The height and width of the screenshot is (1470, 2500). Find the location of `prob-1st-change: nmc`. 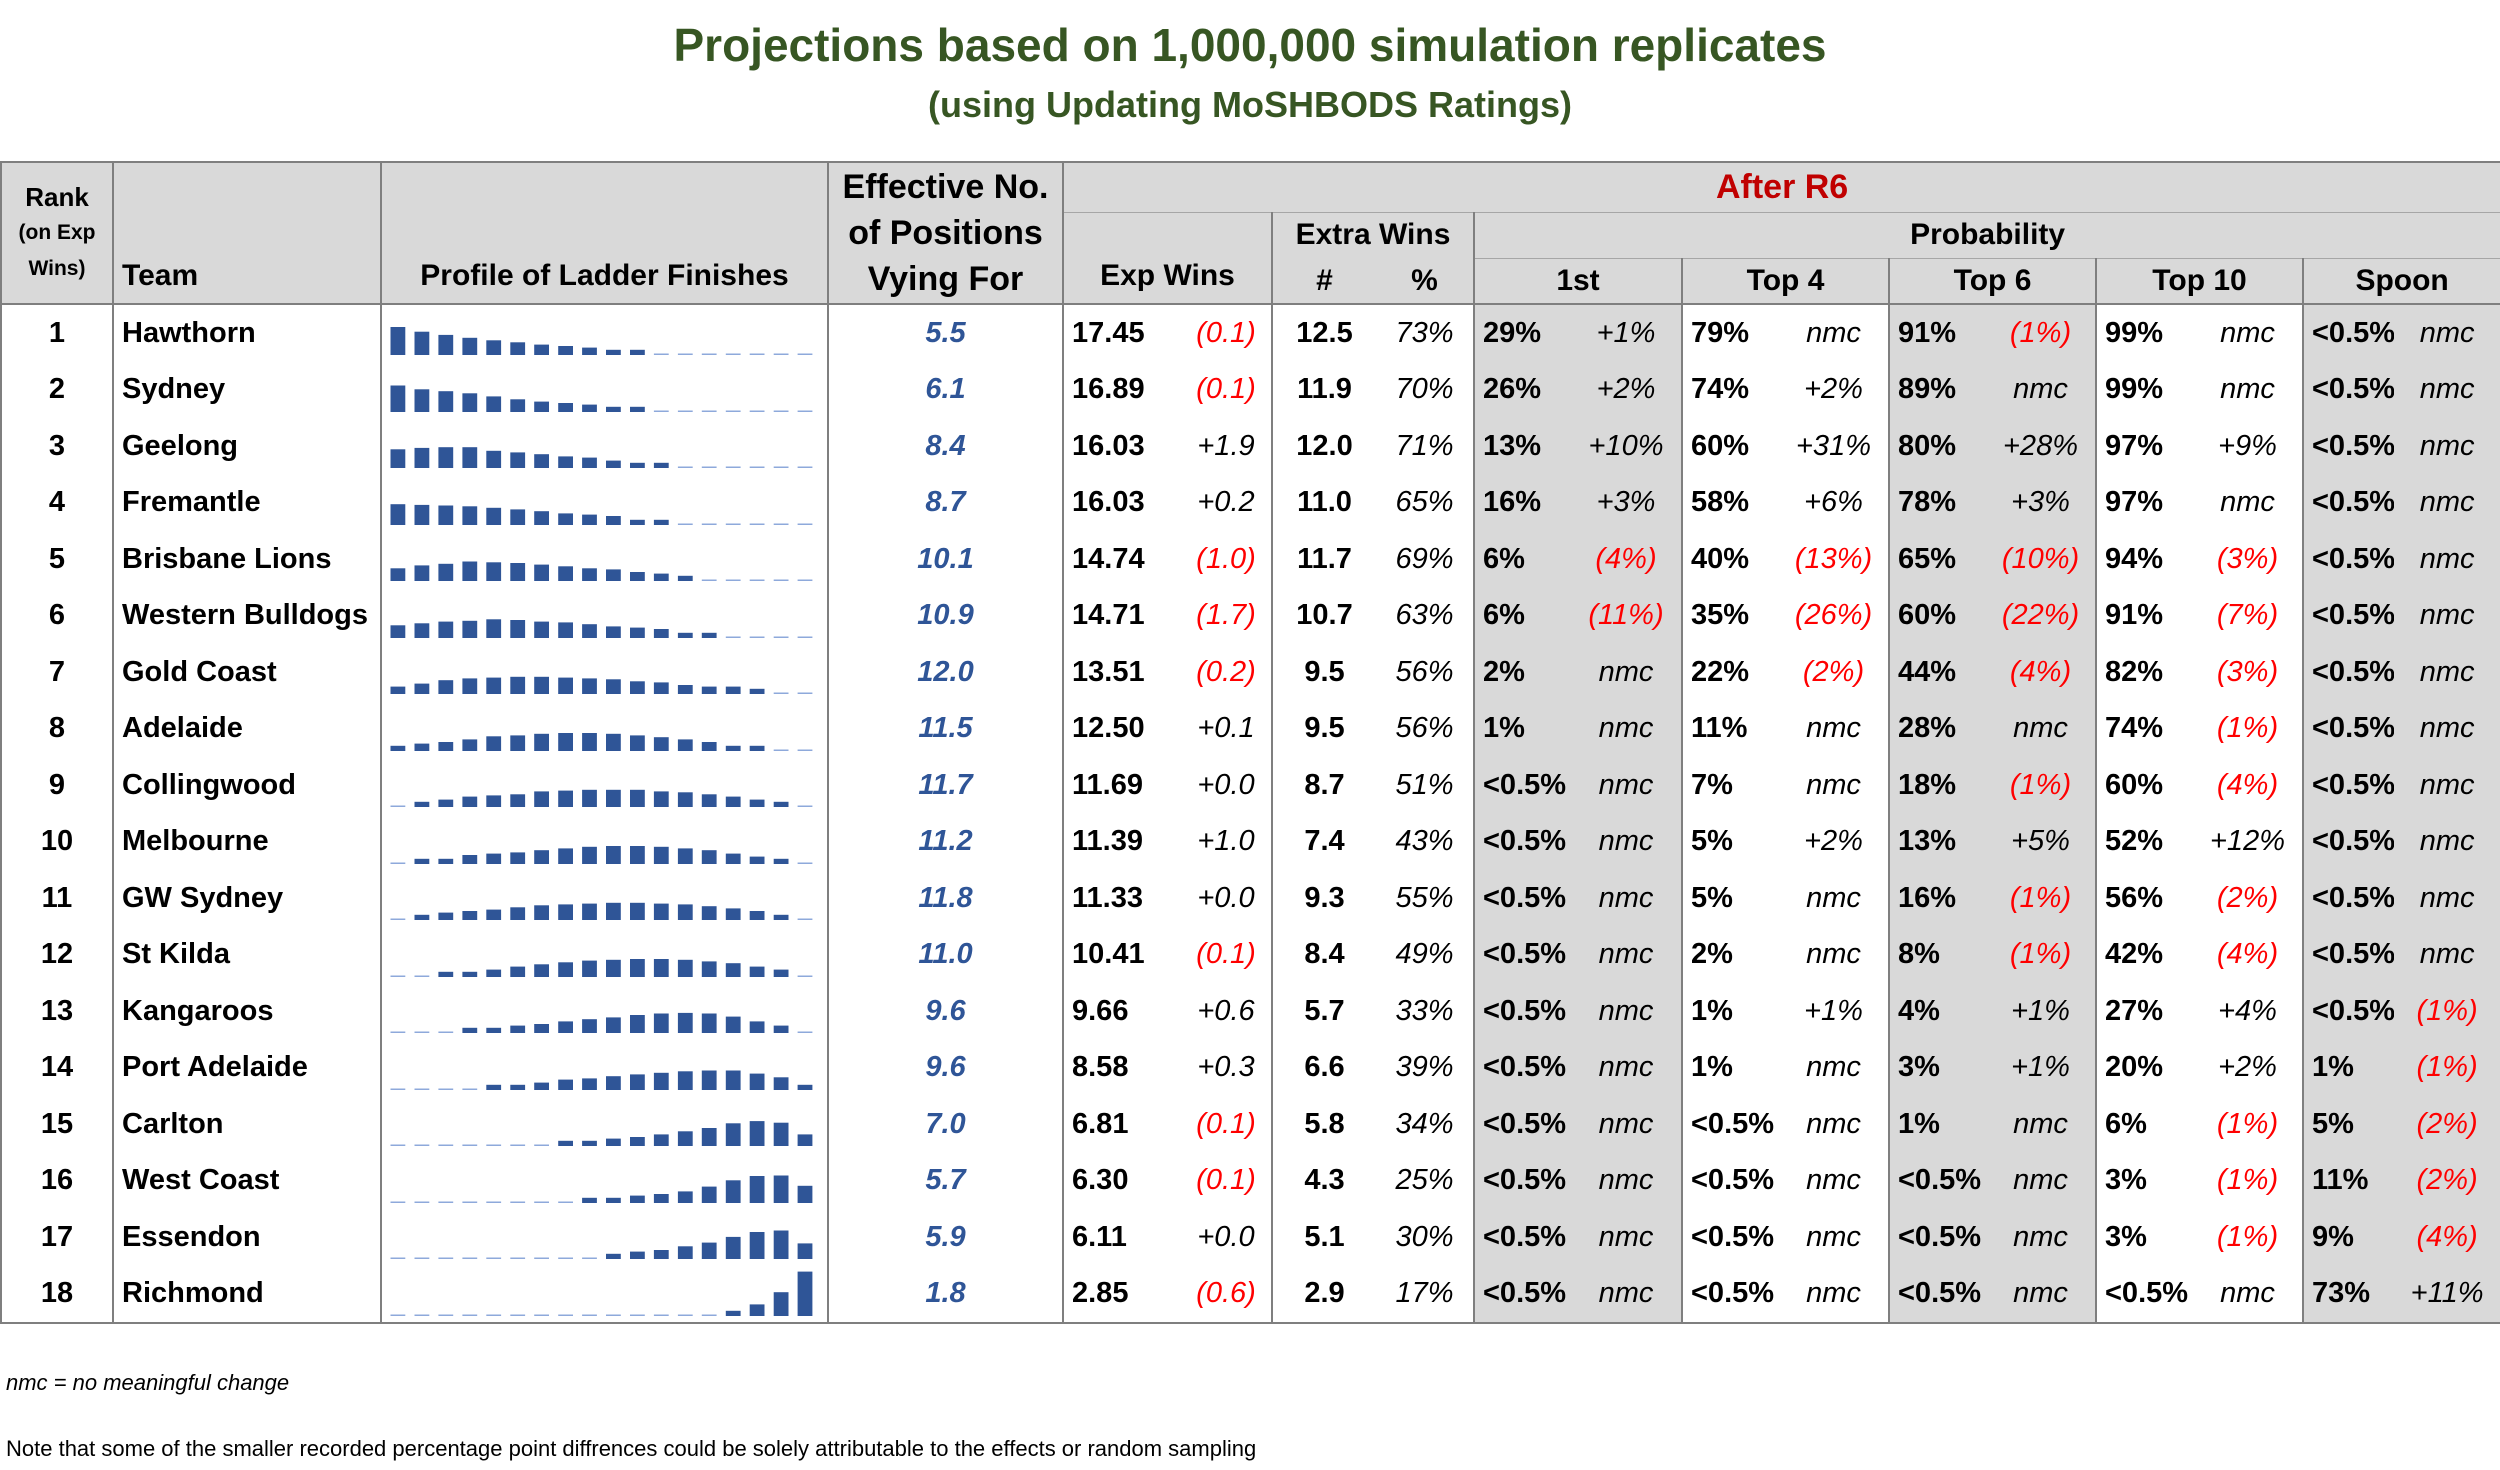

prob-1st-change: nmc is located at coordinates (1627, 785).